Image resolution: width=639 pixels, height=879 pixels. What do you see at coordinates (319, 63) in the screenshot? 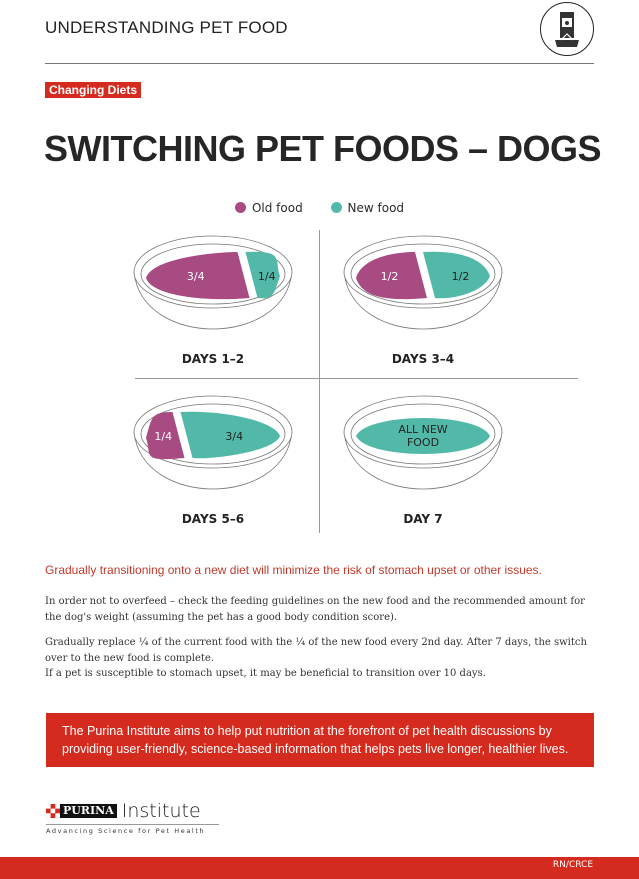
I see `header-divider` at bounding box center [319, 63].